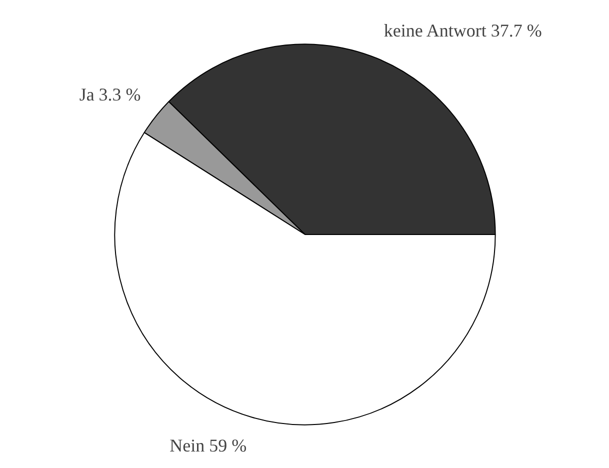 The height and width of the screenshot is (468, 609). Describe the element at coordinates (110, 94) in the screenshot. I see `slice-label: Ja 3.3 %` at that location.